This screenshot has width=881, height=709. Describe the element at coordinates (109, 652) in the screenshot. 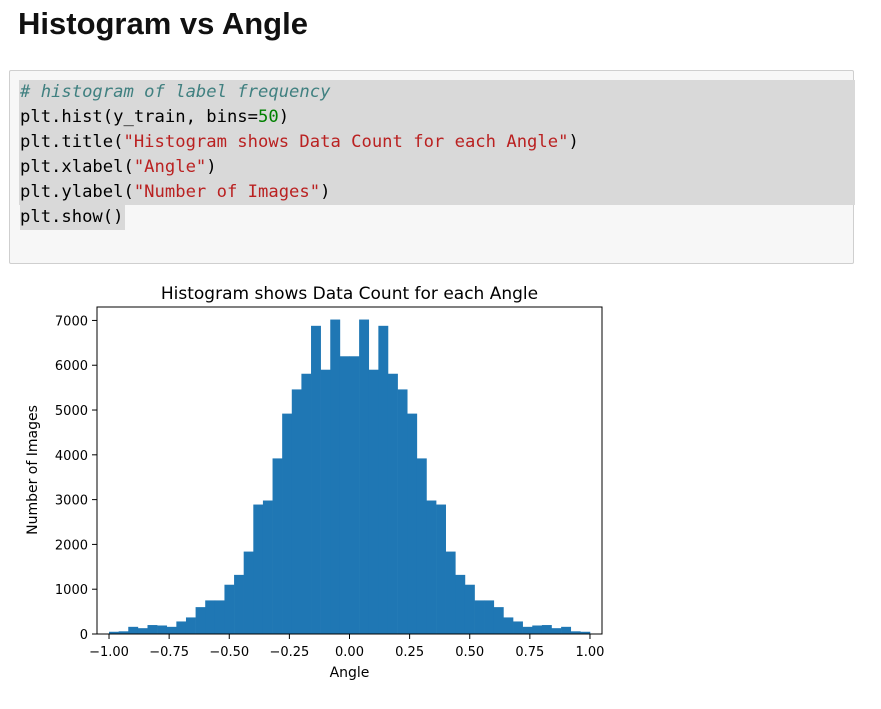

I see `x-tick-label: −1.00` at that location.